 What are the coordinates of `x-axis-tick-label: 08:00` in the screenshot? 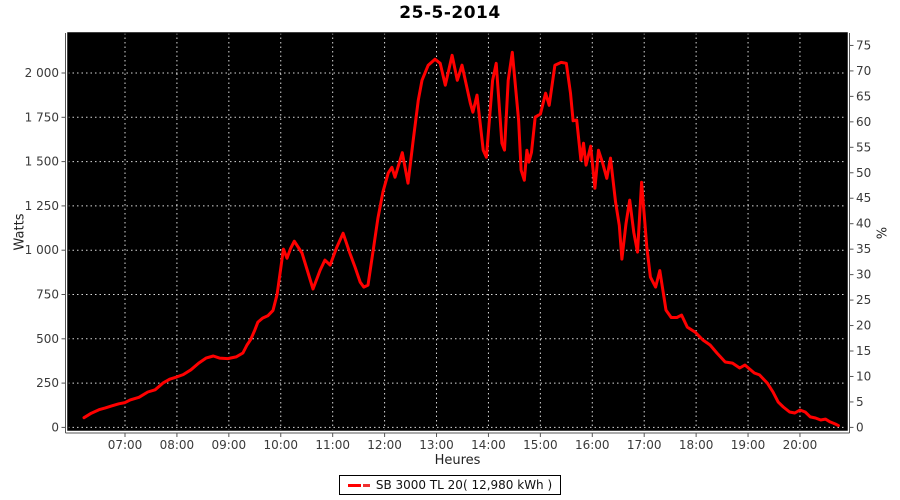 It's located at (177, 445).